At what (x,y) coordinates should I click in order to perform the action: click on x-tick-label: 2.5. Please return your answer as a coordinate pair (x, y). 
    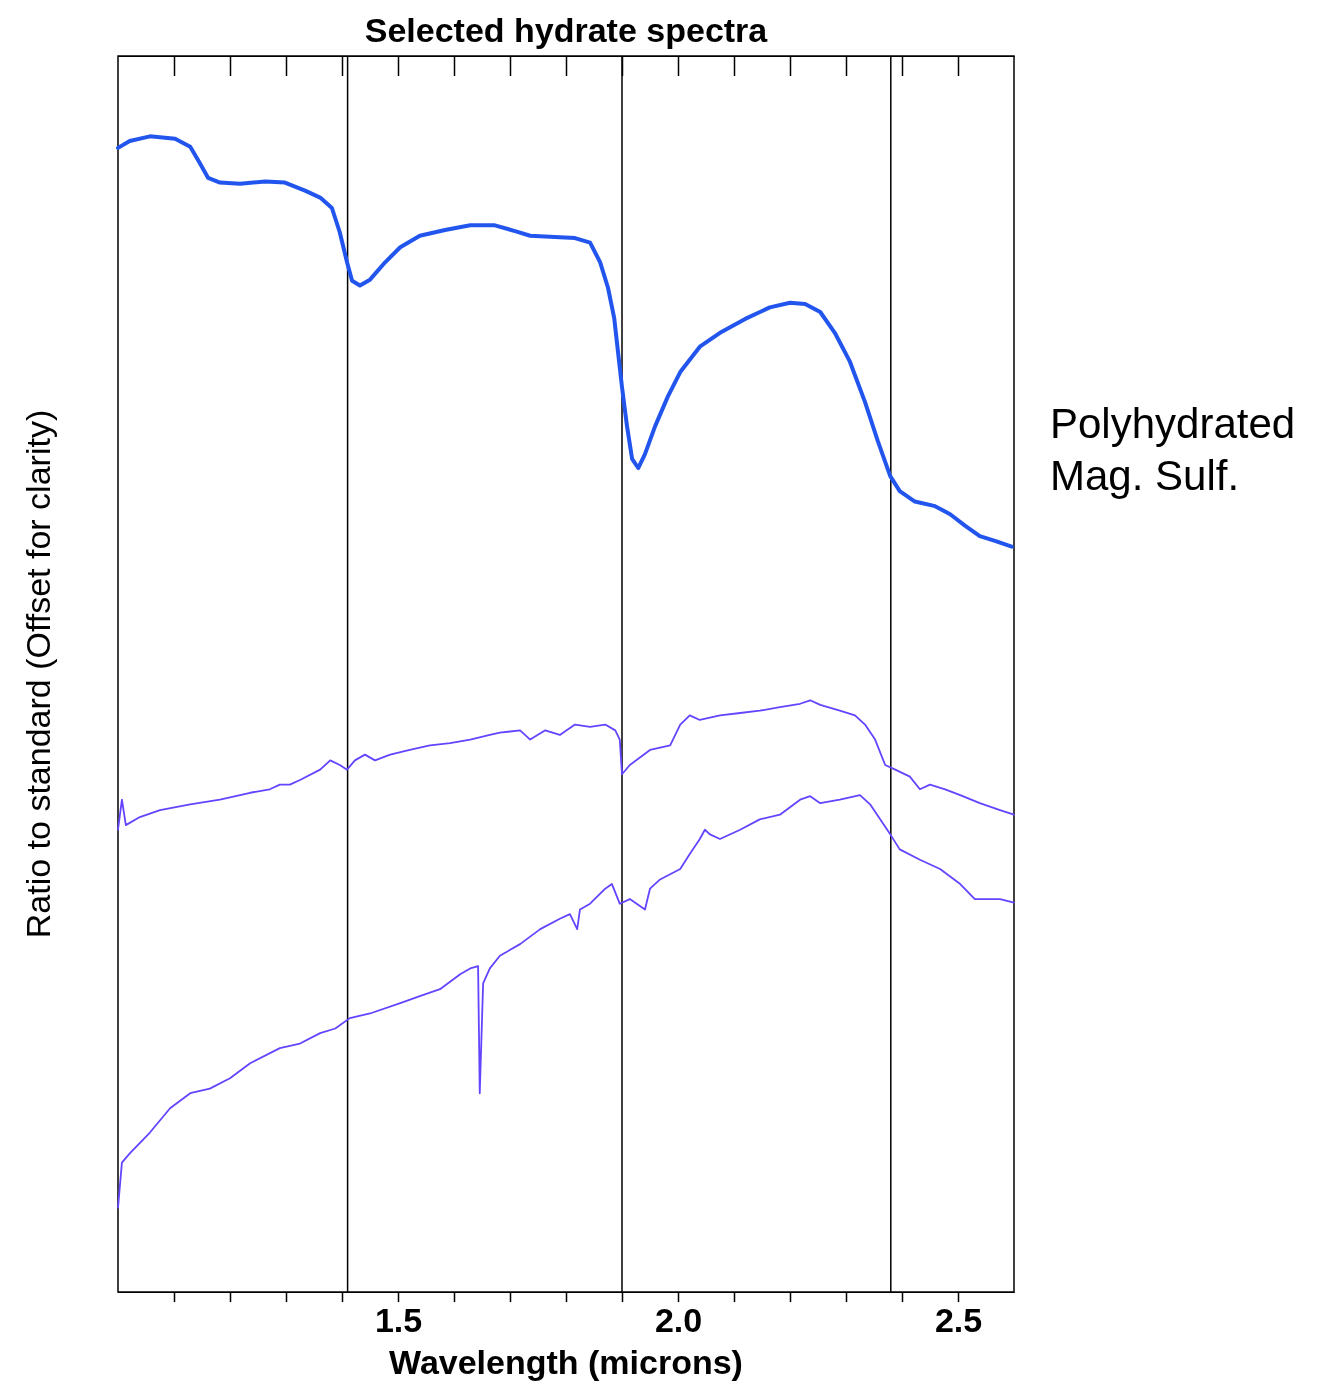
    Looking at the image, I should click on (958, 1320).